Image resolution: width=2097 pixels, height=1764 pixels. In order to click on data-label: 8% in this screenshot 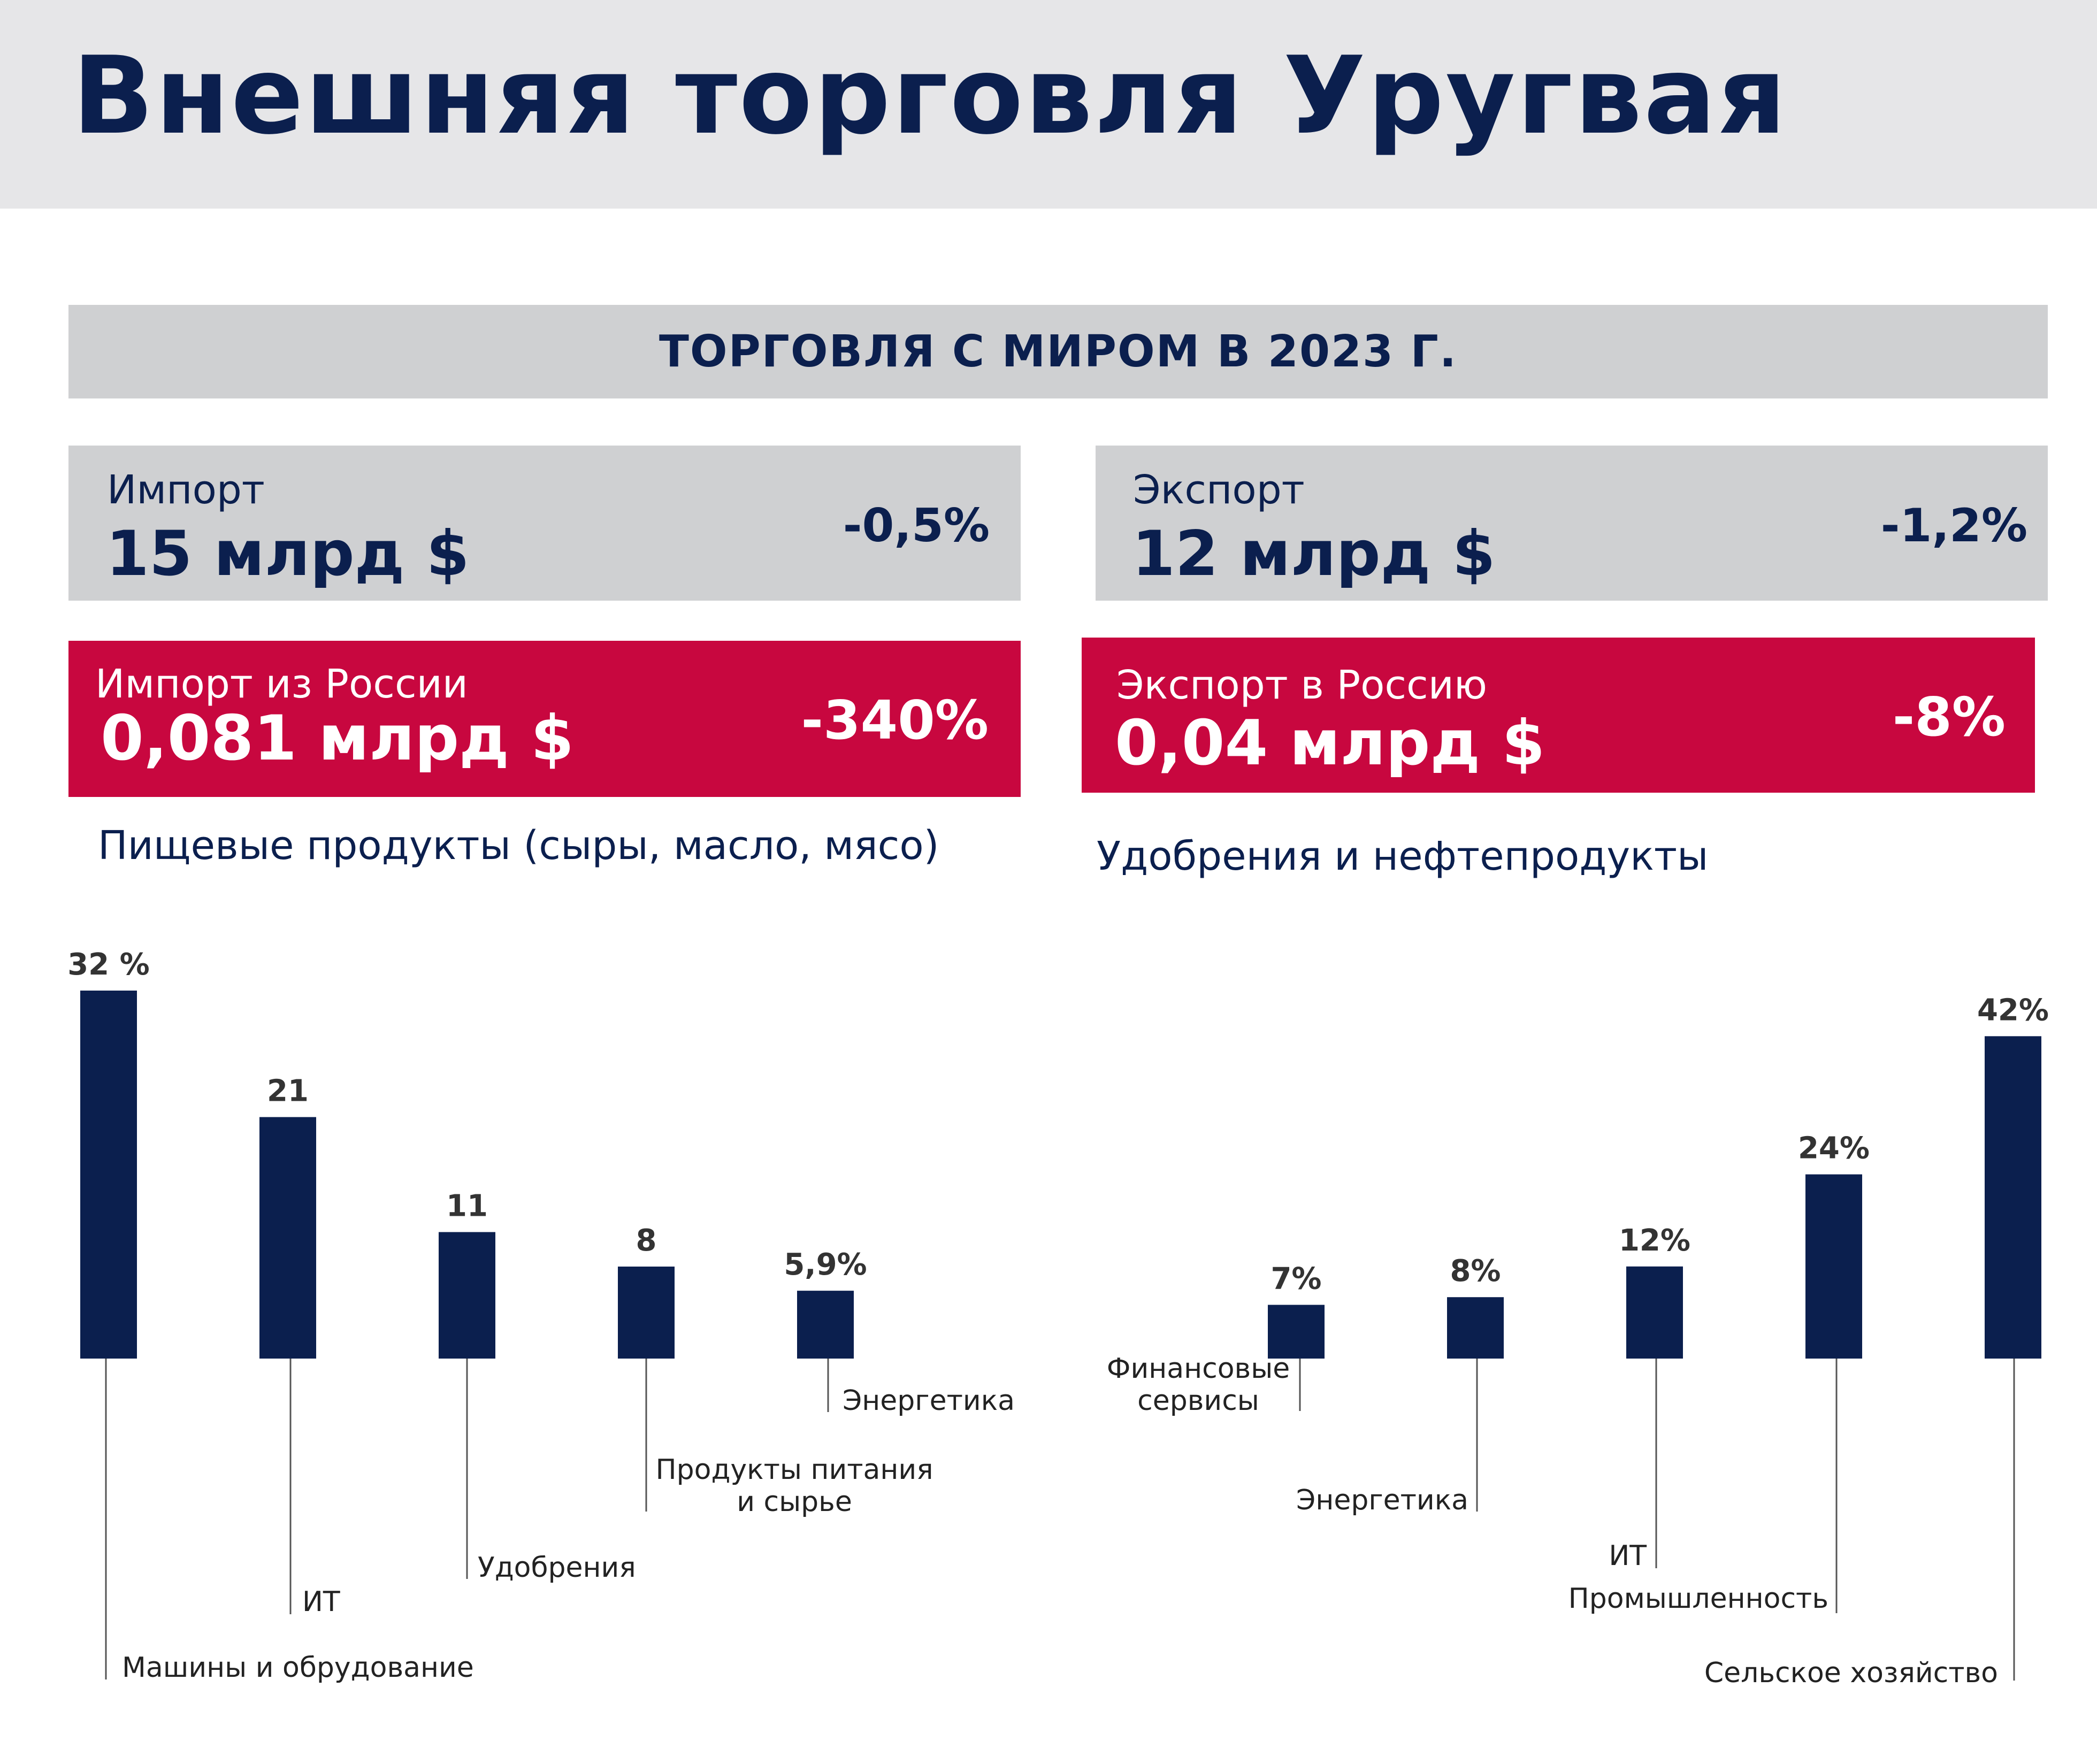, I will do `click(1475, 1271)`.